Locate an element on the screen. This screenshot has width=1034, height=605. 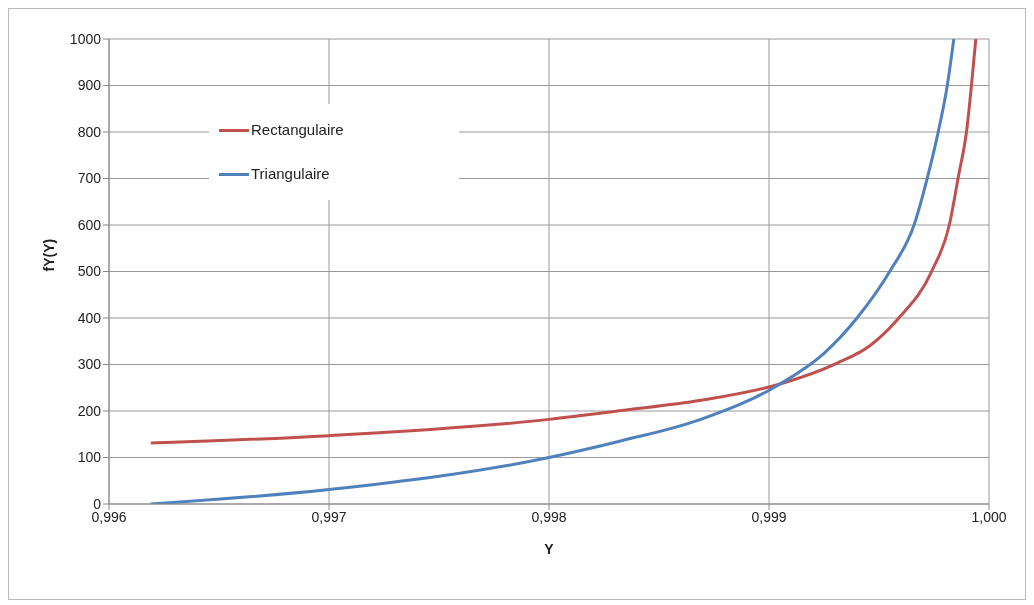
legend-label: Triangulaire is located at coordinates (290, 174).